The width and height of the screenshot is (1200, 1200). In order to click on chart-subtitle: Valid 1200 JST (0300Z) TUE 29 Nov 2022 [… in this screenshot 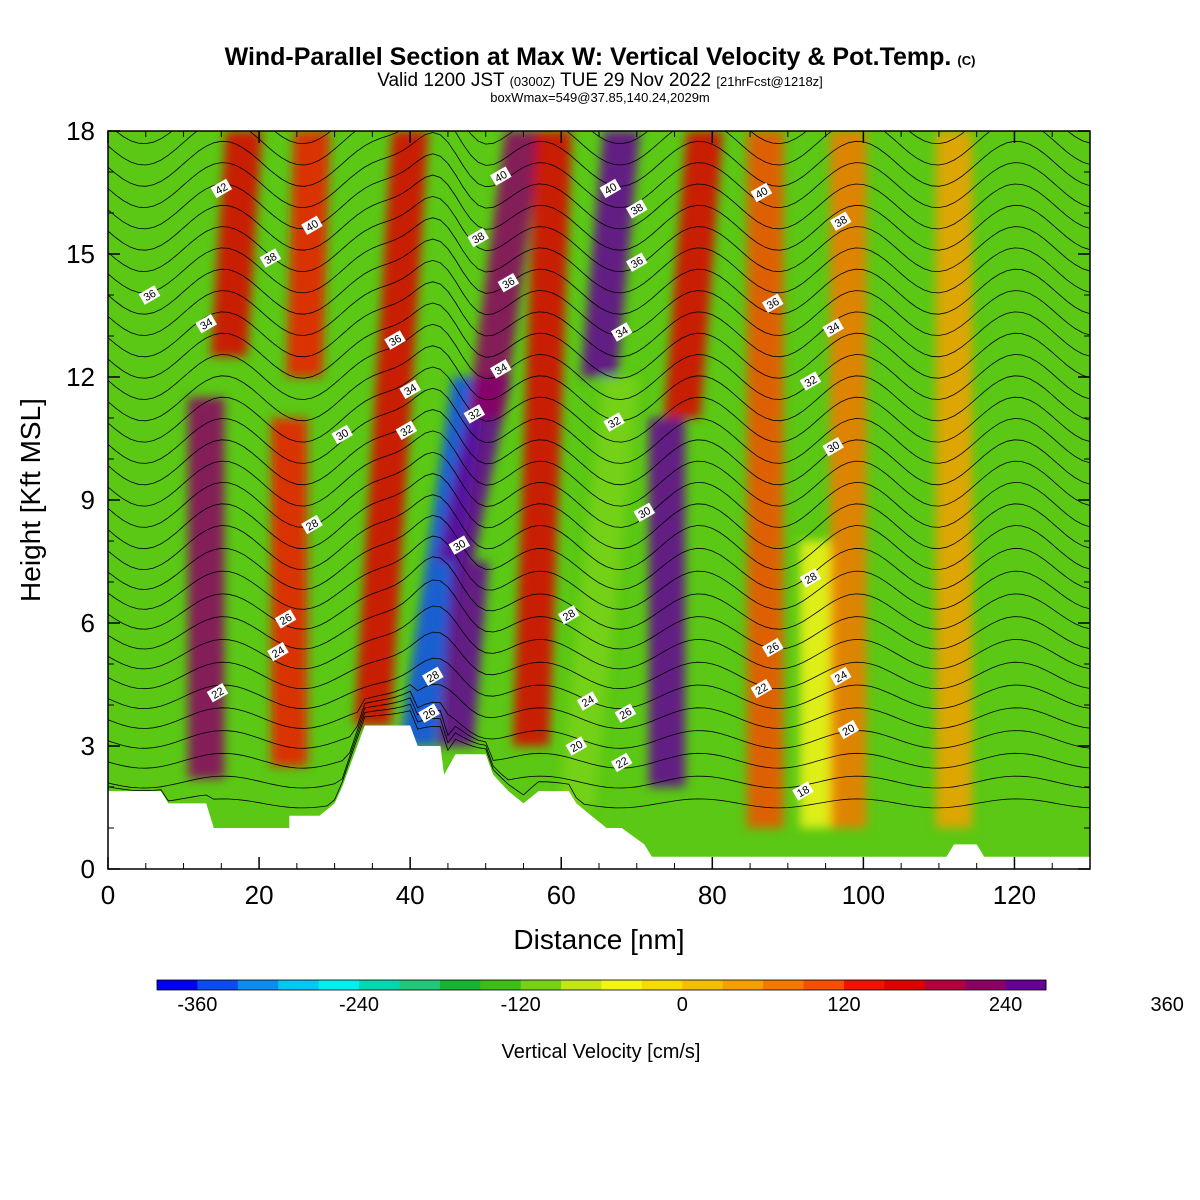, I will do `click(600, 80)`.